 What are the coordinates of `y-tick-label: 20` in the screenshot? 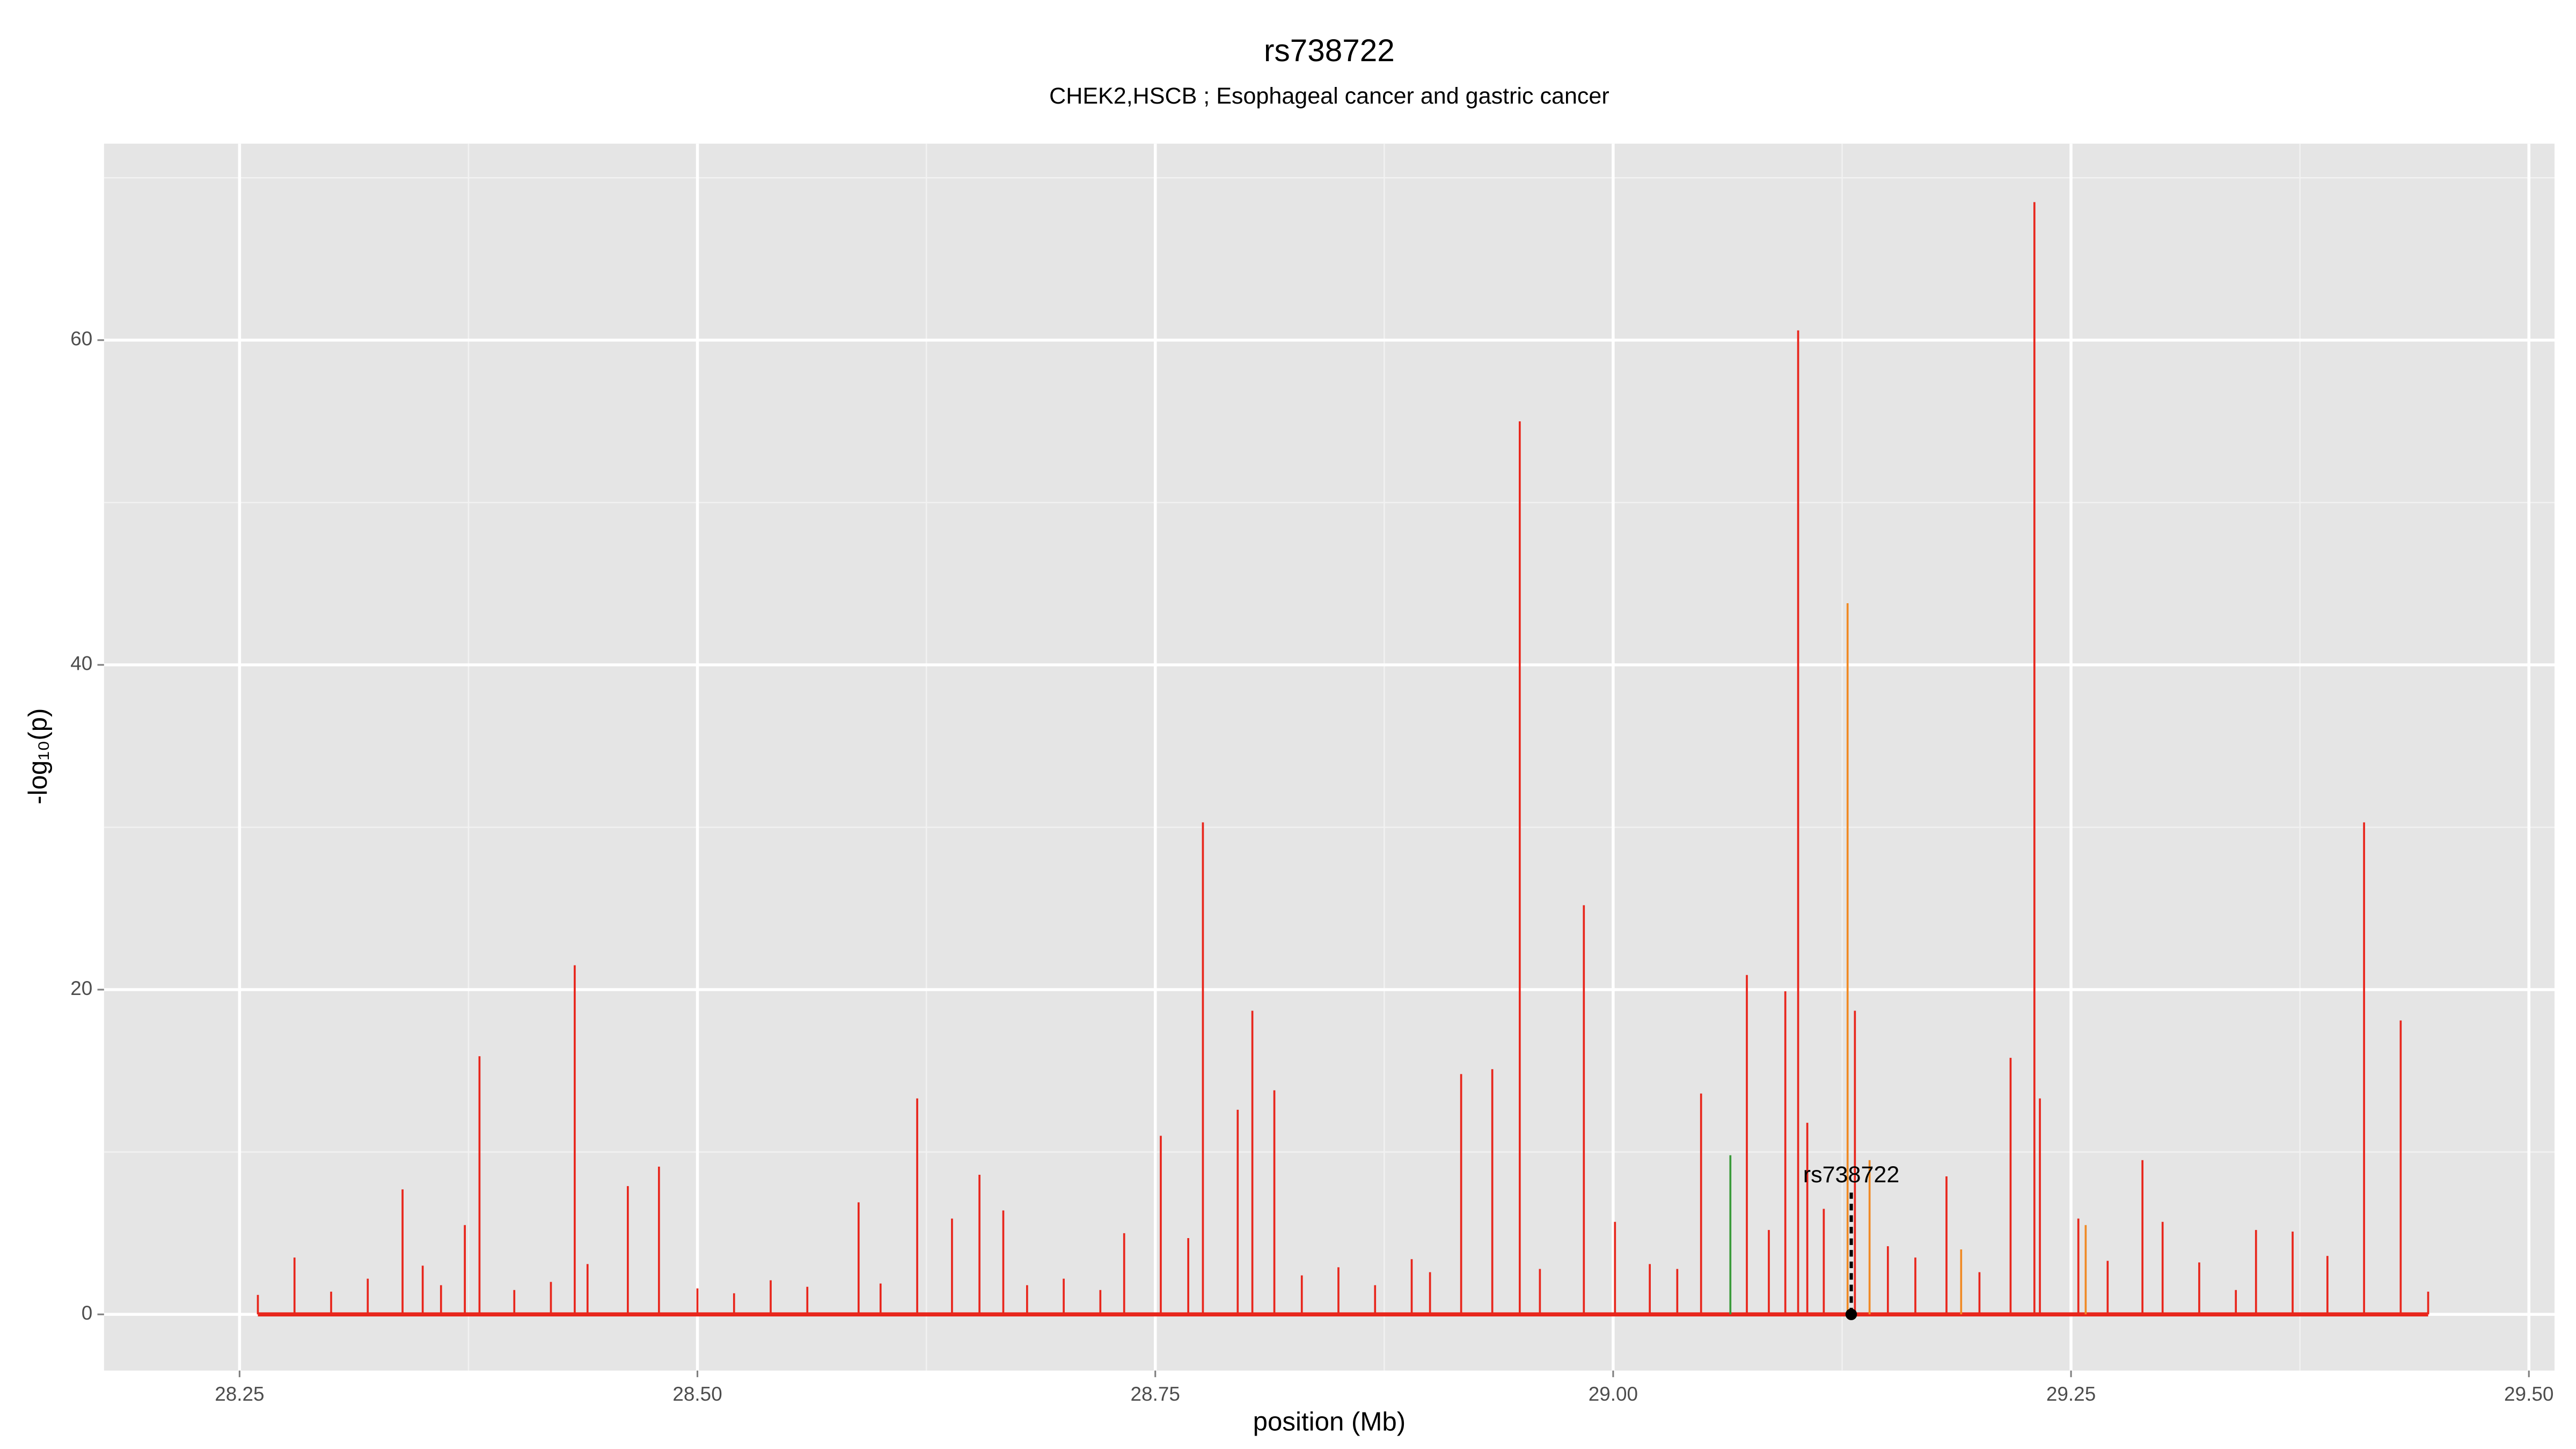 It's located at (81, 988).